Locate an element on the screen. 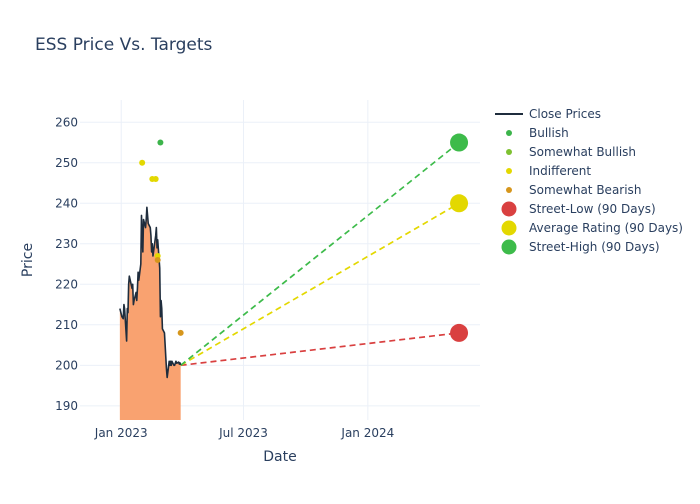 This screenshot has width=700, height=504. legend-label: Street-High (90 Days) is located at coordinates (594, 247).